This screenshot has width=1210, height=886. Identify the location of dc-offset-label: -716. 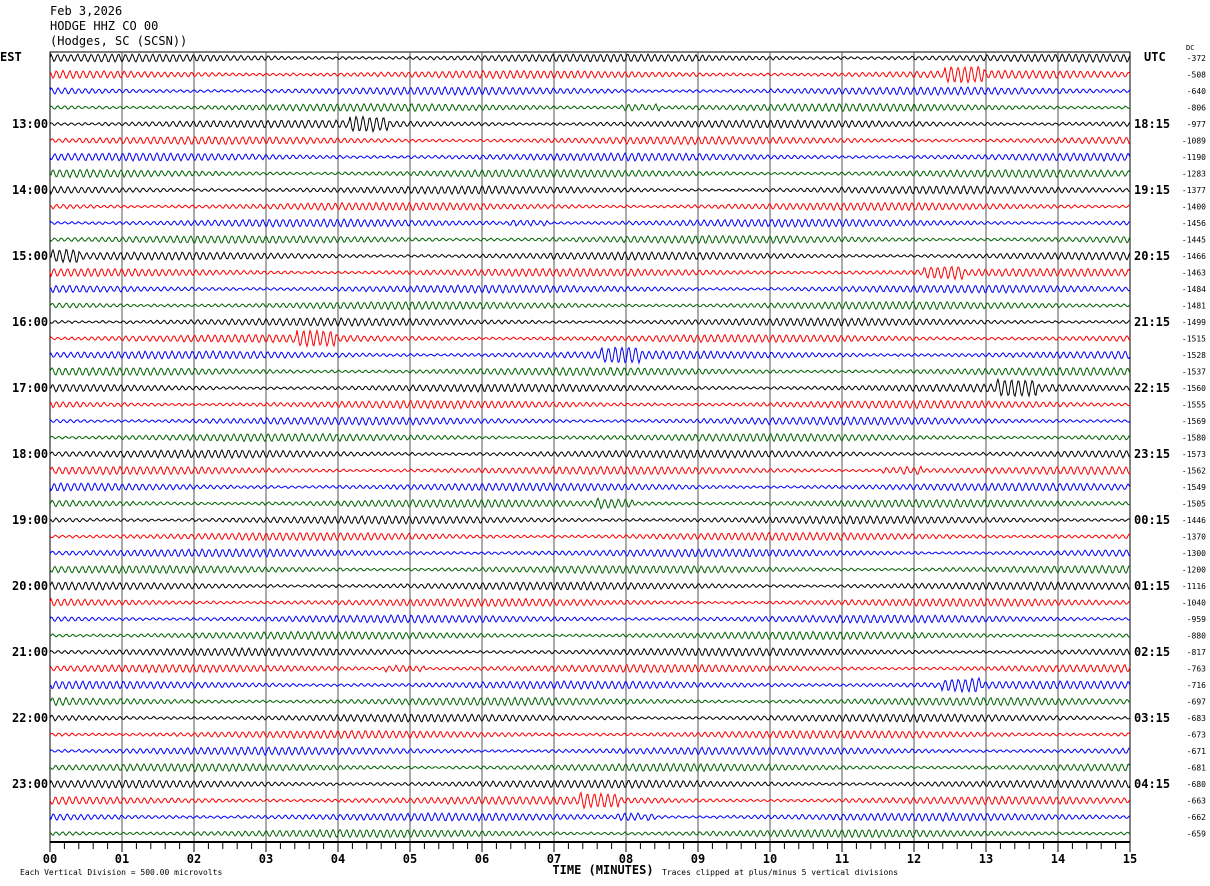
(1196, 685).